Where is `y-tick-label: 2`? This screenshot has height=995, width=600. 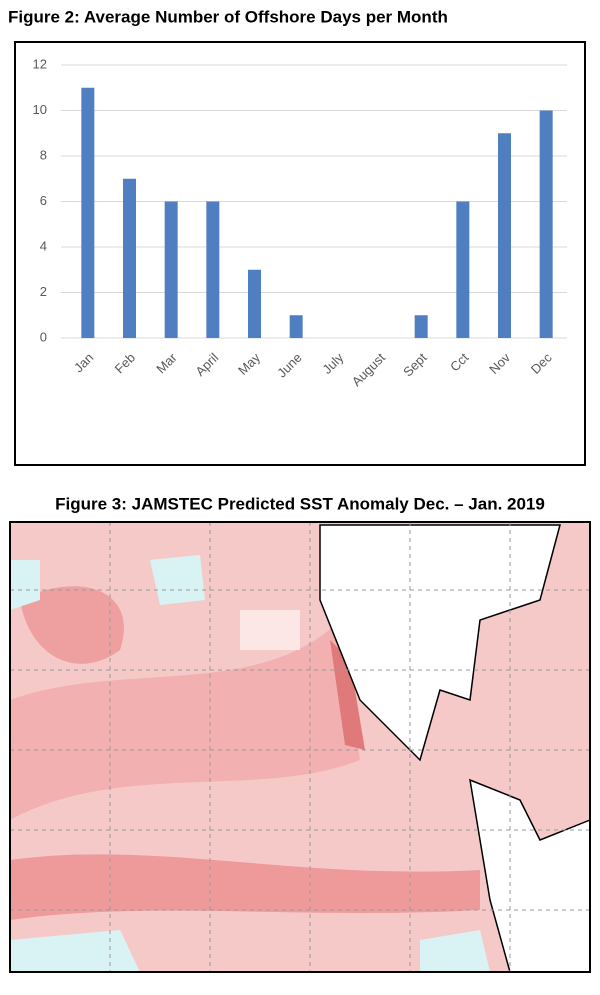
y-tick-label: 2 is located at coordinates (43, 291).